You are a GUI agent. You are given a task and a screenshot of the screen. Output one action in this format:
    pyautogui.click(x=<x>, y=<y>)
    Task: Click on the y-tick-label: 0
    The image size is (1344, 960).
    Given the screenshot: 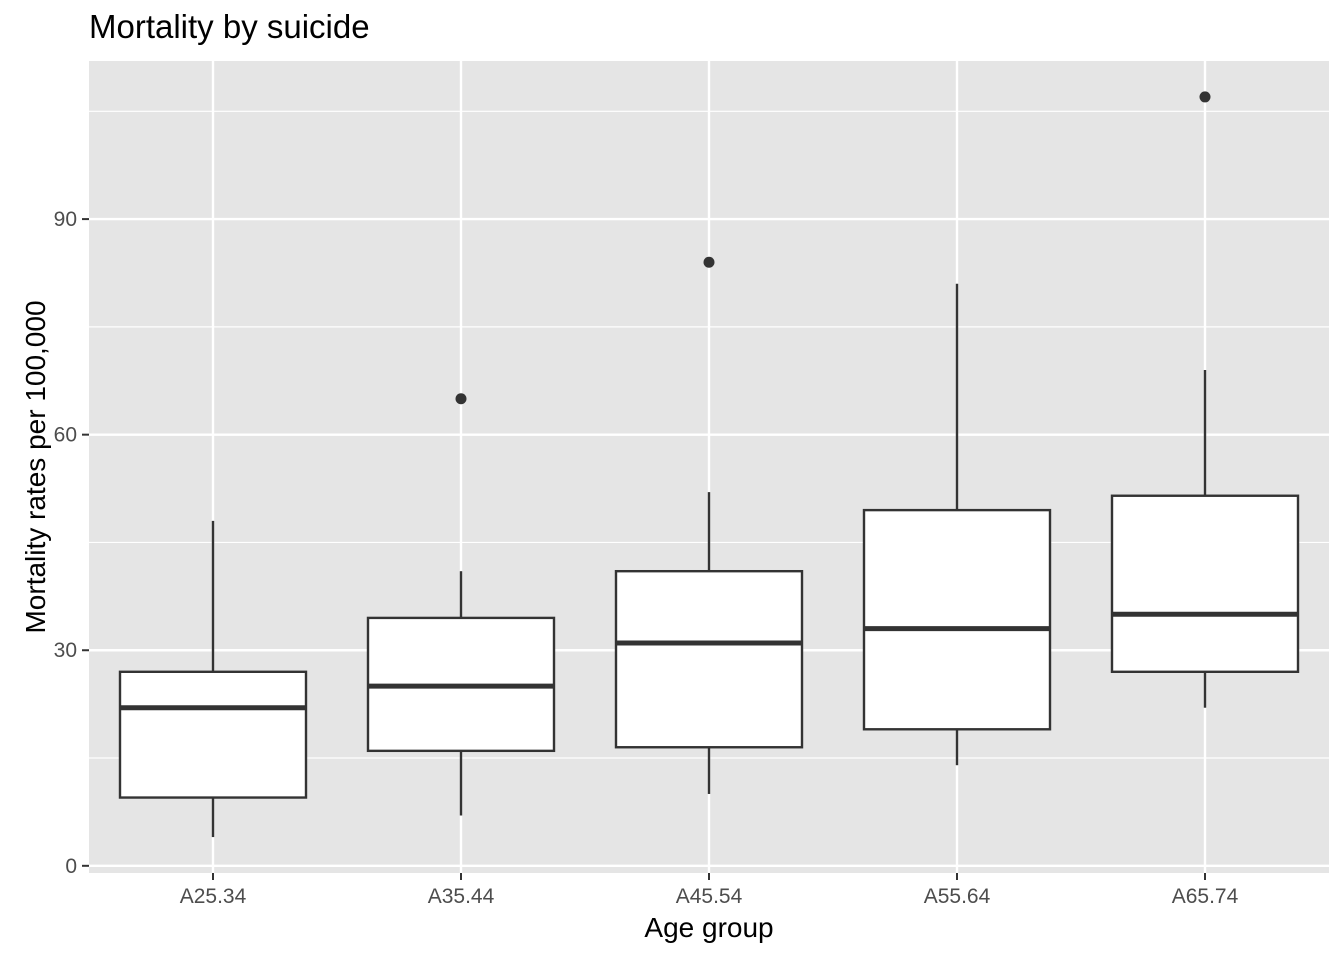 What is the action you would take?
    pyautogui.click(x=71, y=866)
    